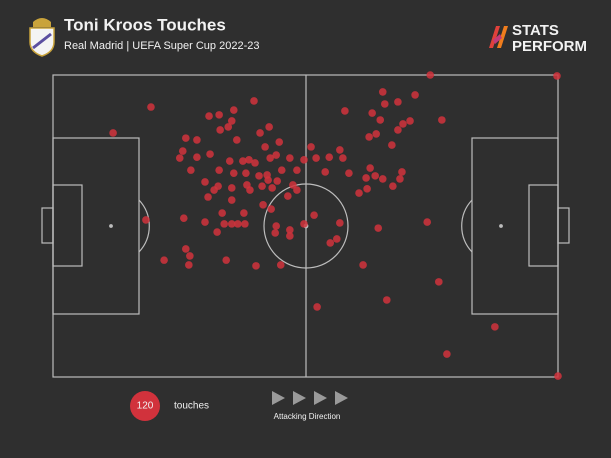 This screenshot has width=611, height=458. I want to click on club-crest, so click(42, 37).